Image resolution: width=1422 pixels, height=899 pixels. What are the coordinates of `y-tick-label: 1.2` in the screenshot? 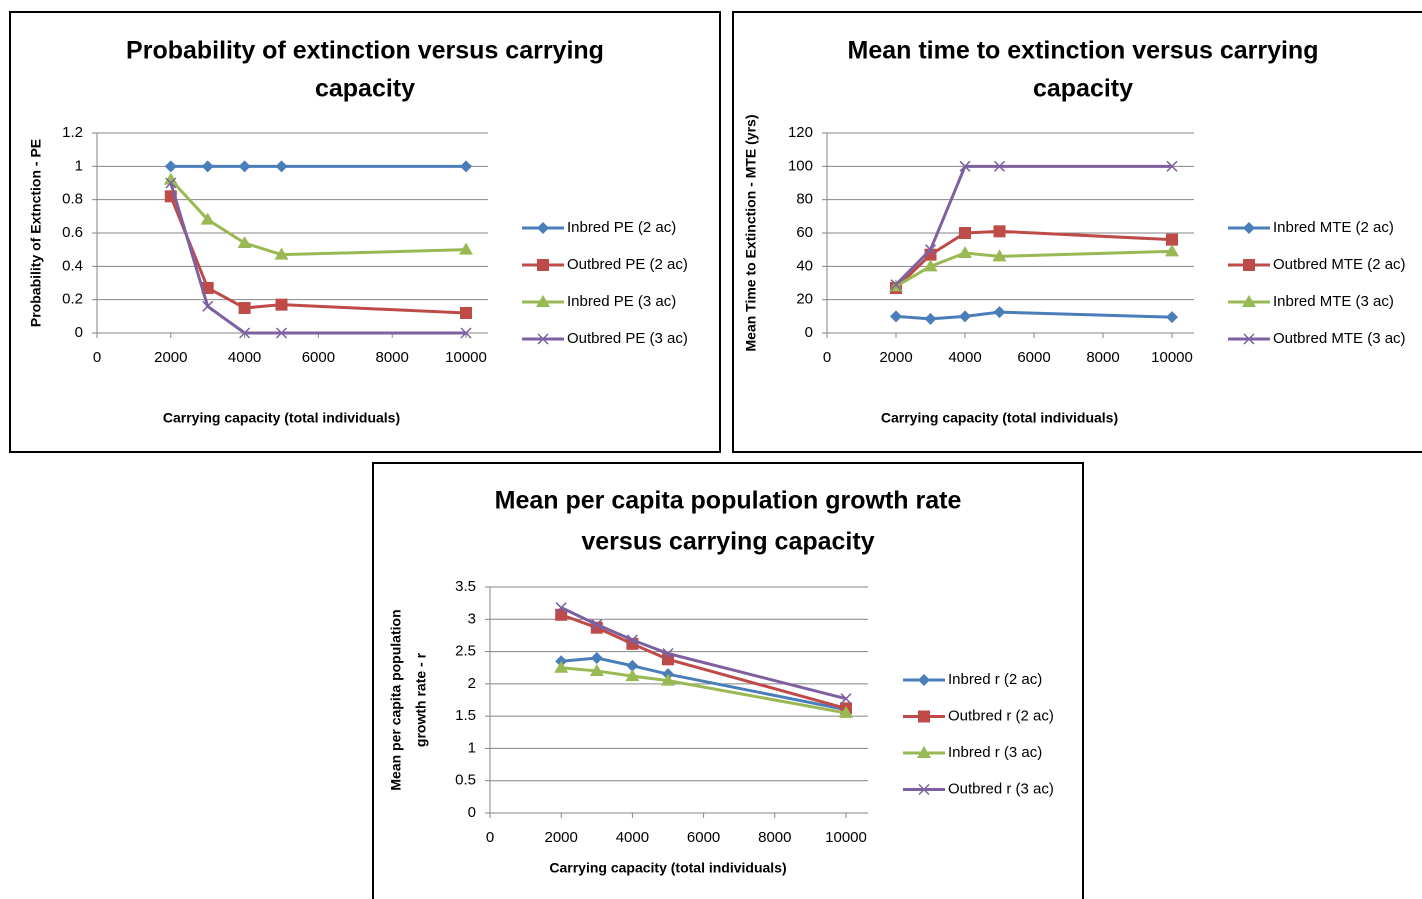 It's located at (72, 132).